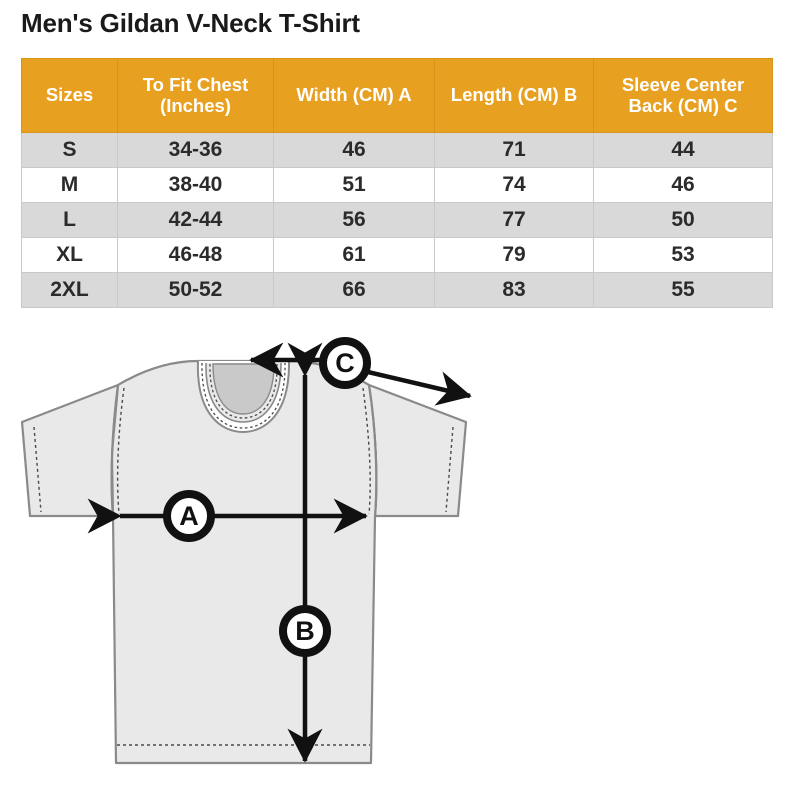 This screenshot has height=791, width=800. Describe the element at coordinates (373, 450) in the screenshot. I see `right-armhole-seam` at that location.